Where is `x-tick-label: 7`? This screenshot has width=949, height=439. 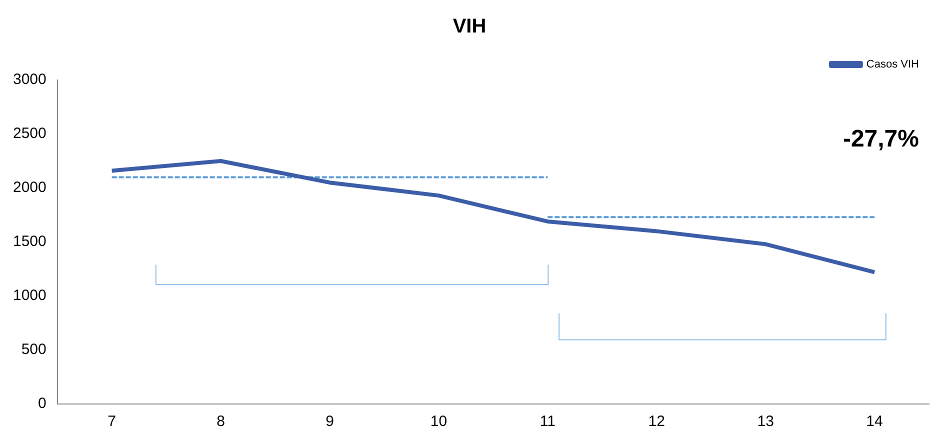 x-tick-label: 7 is located at coordinates (112, 421).